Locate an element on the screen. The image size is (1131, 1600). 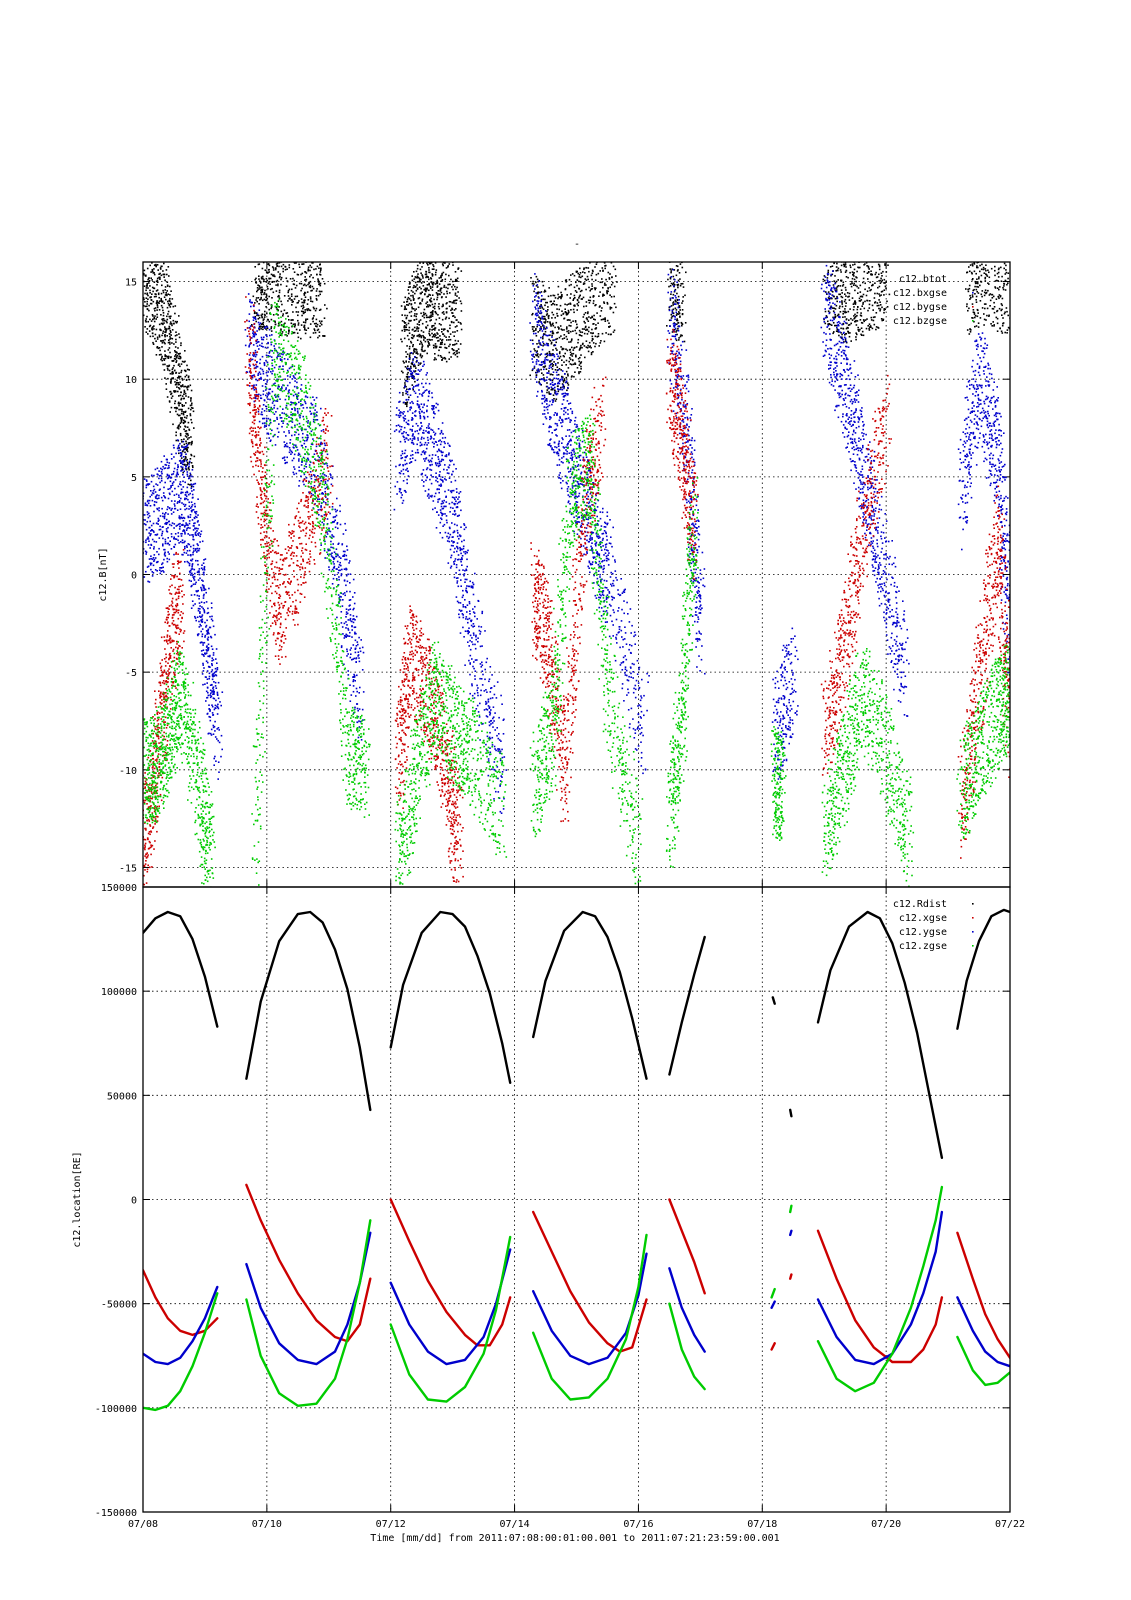
y-tick-label: 10 is located at coordinates (131, 380).